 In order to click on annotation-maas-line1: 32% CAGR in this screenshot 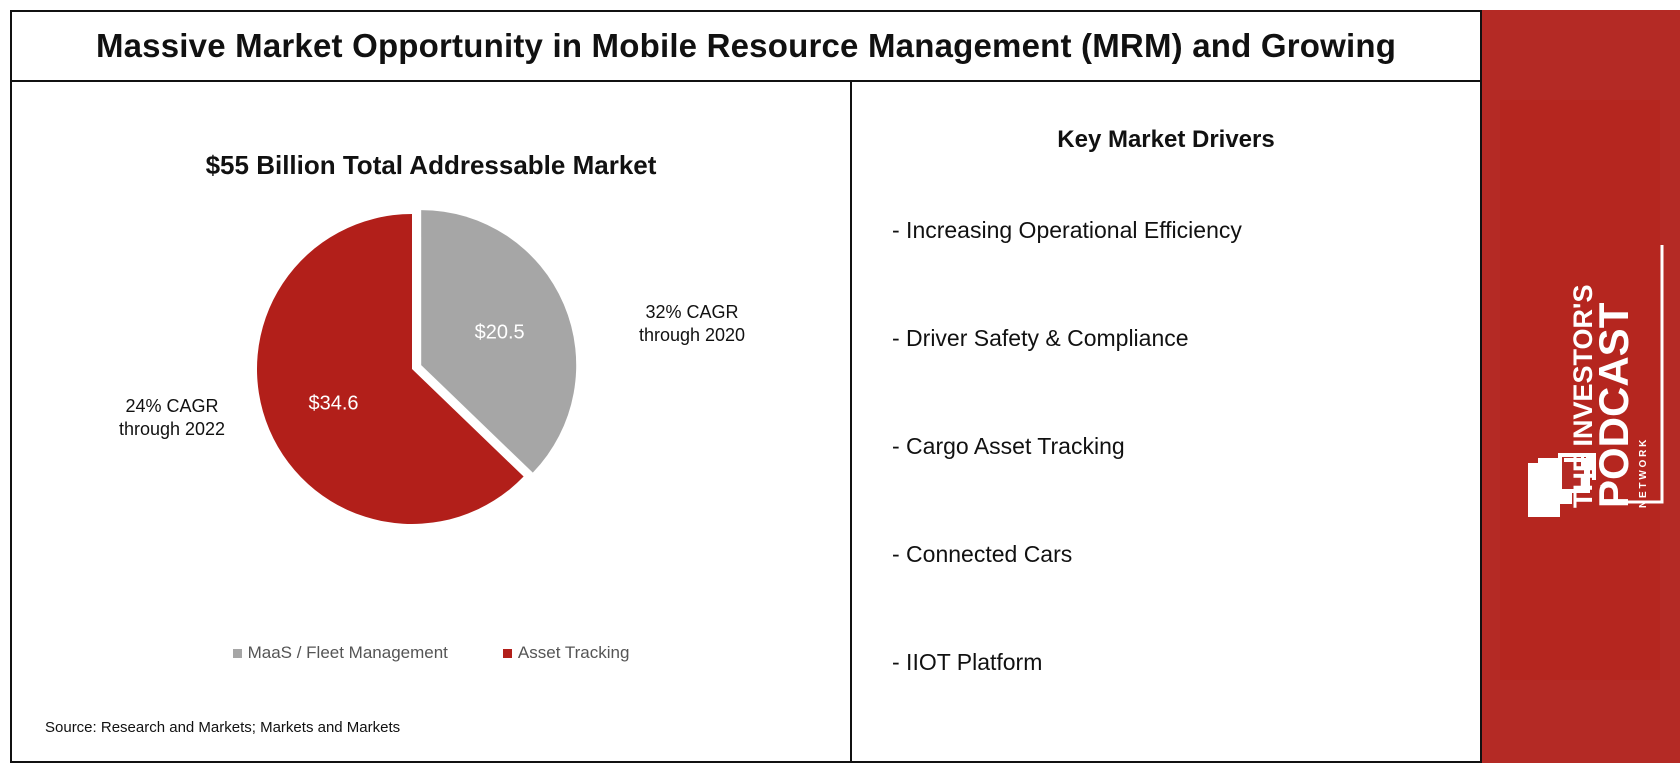, I will do `click(691, 312)`.